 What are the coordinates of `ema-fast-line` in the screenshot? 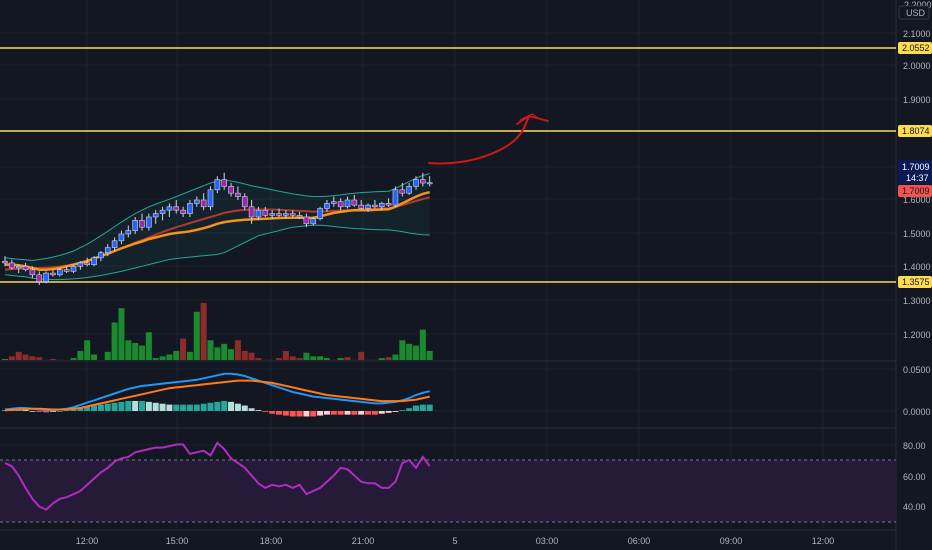 It's located at (217, 230).